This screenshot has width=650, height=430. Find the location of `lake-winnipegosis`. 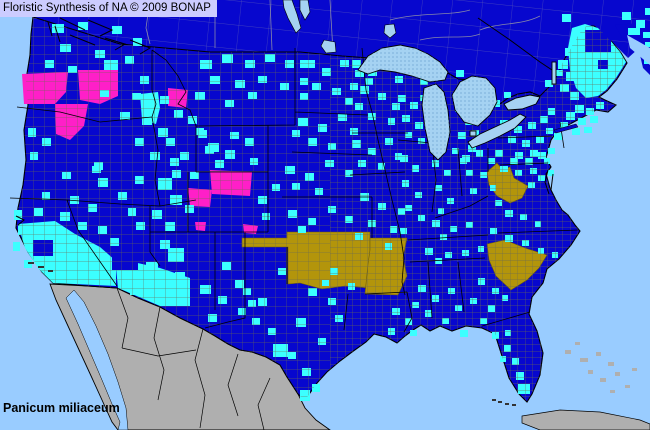

lake-winnipegosis is located at coordinates (305, 10).